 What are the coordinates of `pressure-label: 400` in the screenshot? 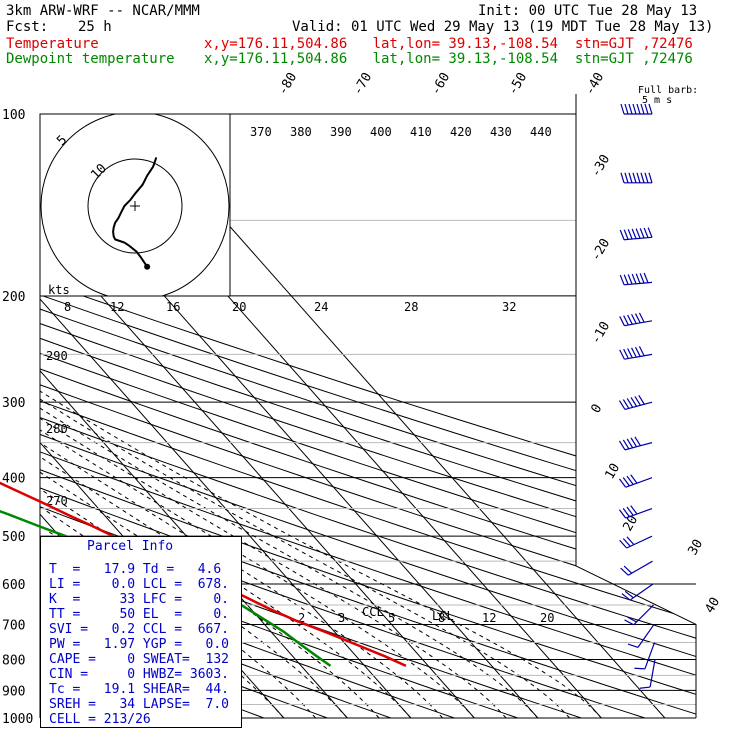 It's located at (13, 479).